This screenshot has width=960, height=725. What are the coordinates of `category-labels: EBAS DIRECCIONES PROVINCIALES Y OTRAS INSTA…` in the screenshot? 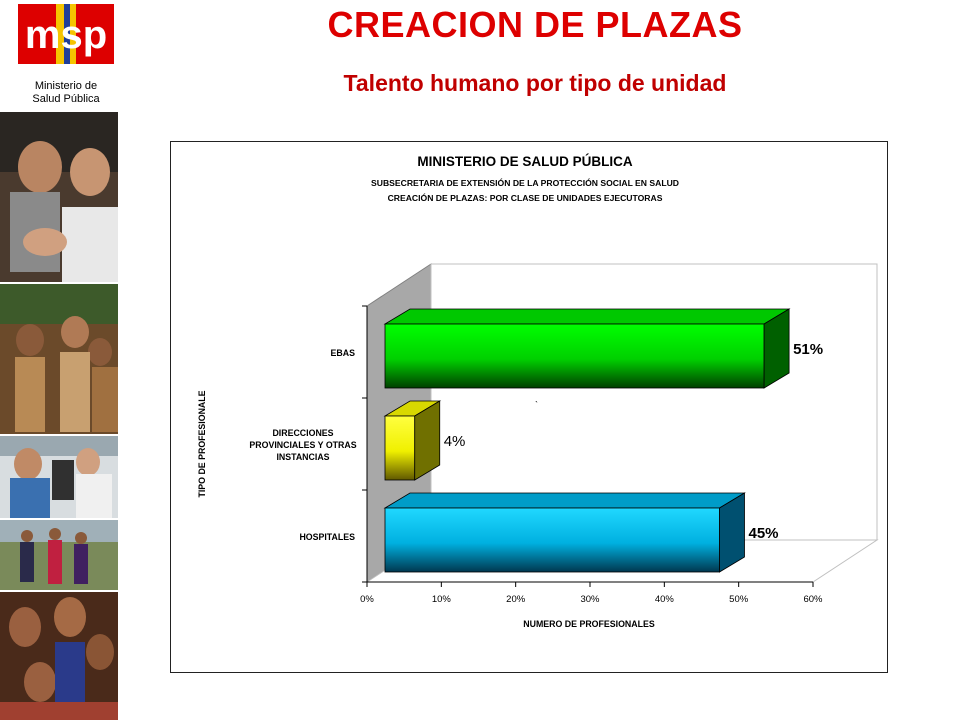 It's located at (302, 445).